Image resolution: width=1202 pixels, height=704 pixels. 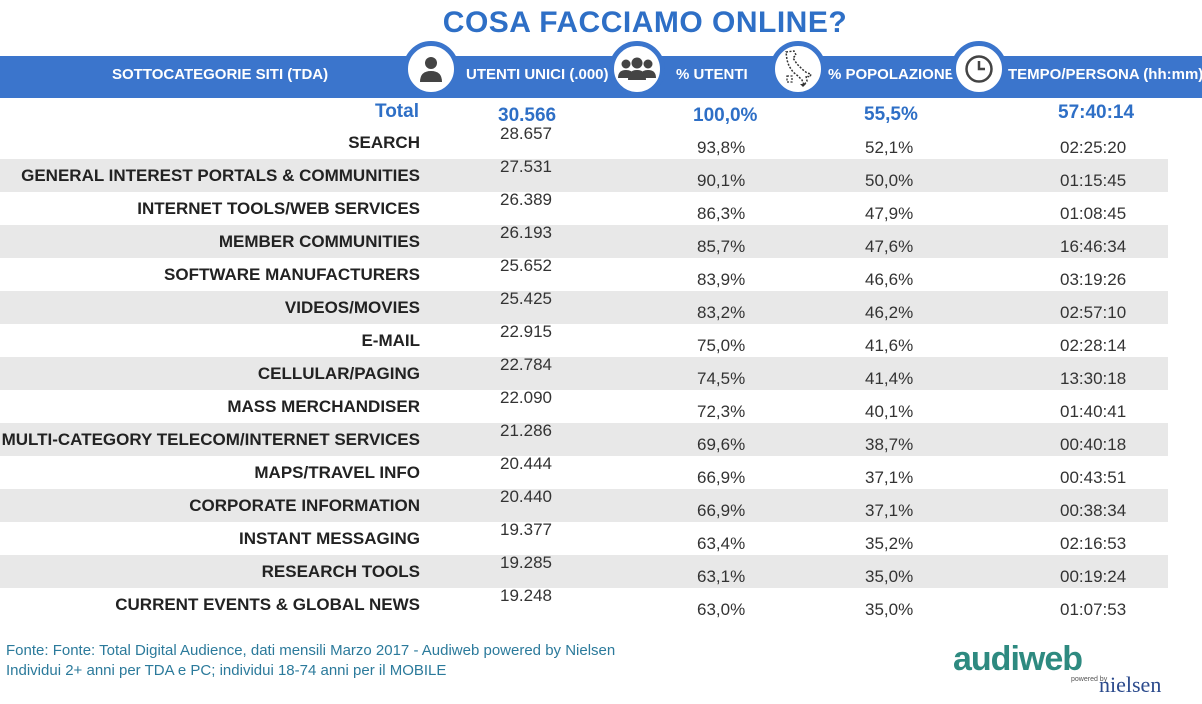 I want to click on row-pct-users: 63,0%, so click(x=721, y=609).